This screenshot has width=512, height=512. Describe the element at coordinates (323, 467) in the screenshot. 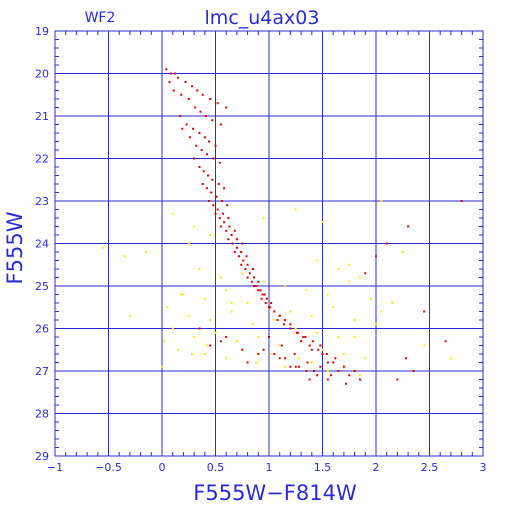

I see `x-tick-label: 1.5` at that location.